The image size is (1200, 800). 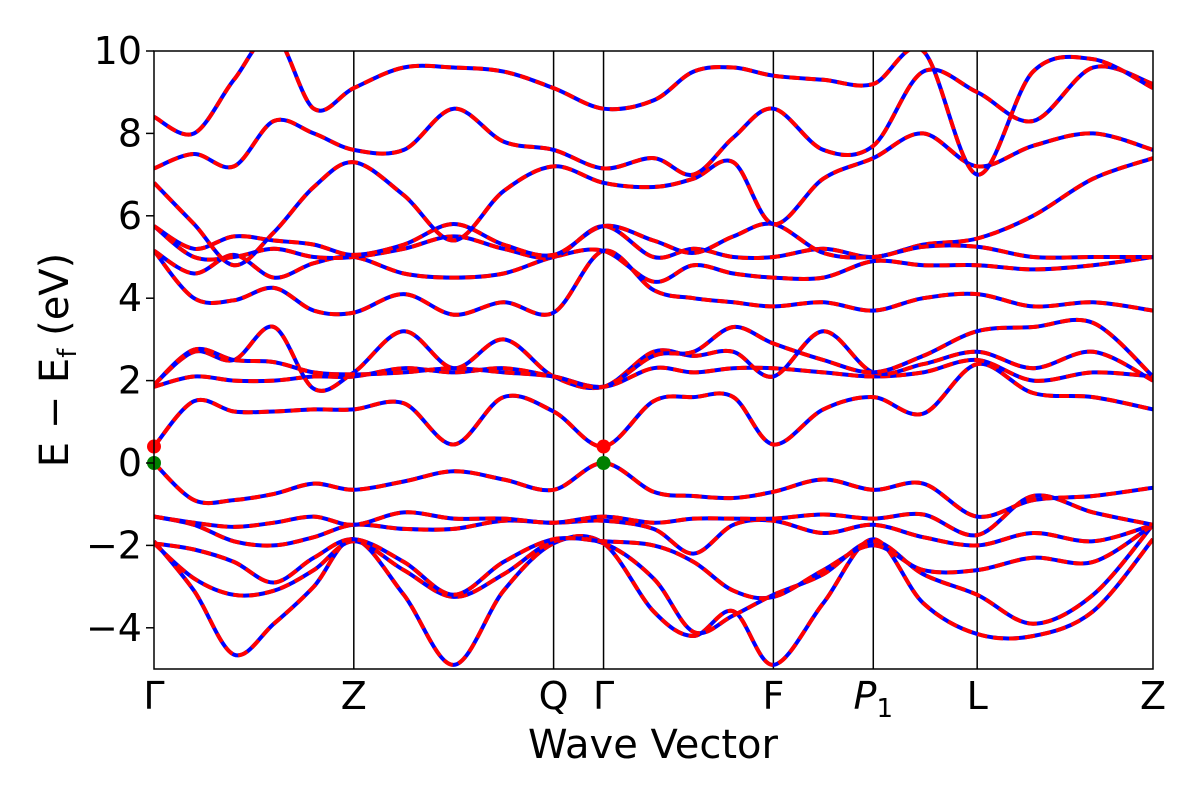 I want to click on y-tick-label: 8, so click(x=130, y=133).